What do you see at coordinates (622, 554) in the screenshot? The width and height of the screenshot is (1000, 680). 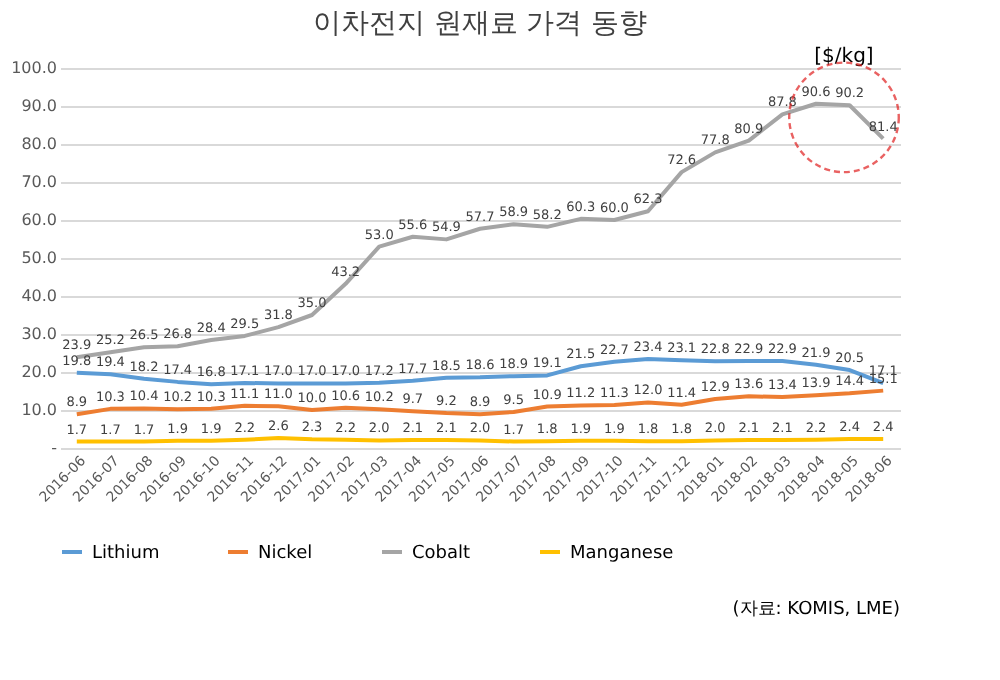 I see `legend-label: Manganese` at bounding box center [622, 554].